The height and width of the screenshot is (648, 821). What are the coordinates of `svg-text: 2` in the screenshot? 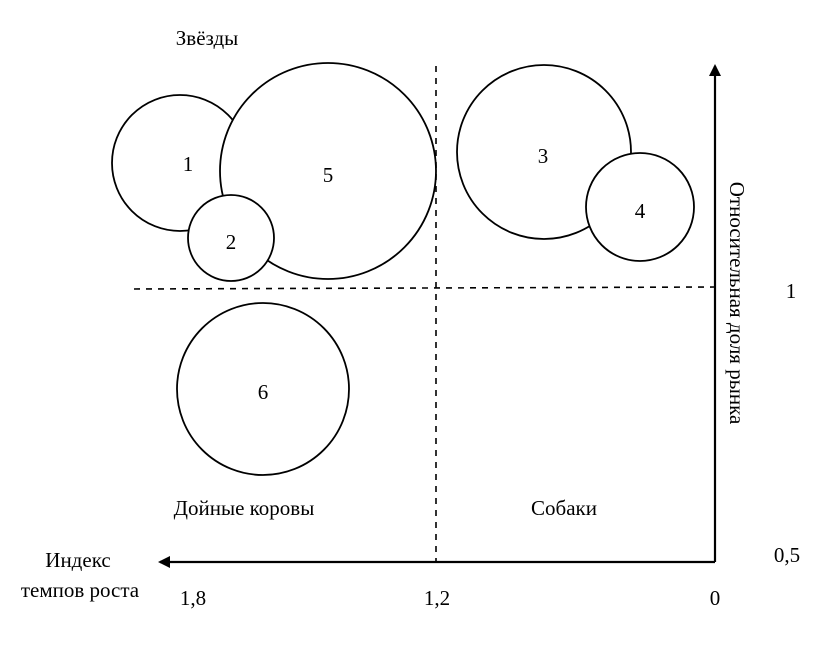 It's located at (231, 242).